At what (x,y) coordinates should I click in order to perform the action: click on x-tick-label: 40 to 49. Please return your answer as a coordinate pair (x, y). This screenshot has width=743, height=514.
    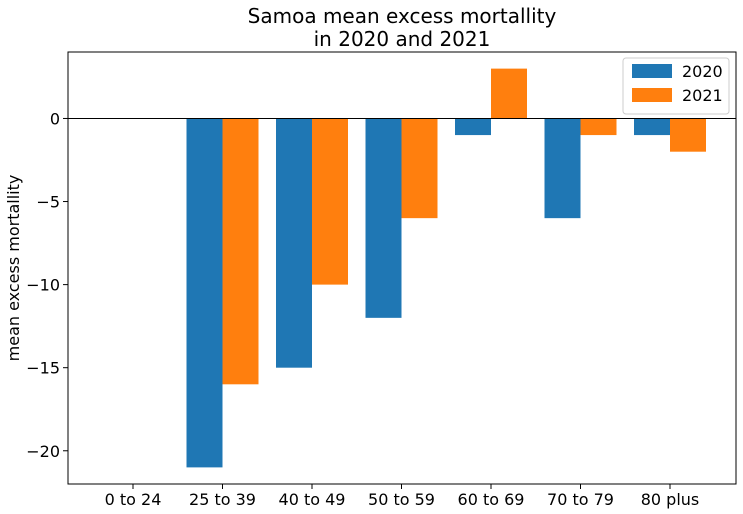
    Looking at the image, I should click on (312, 499).